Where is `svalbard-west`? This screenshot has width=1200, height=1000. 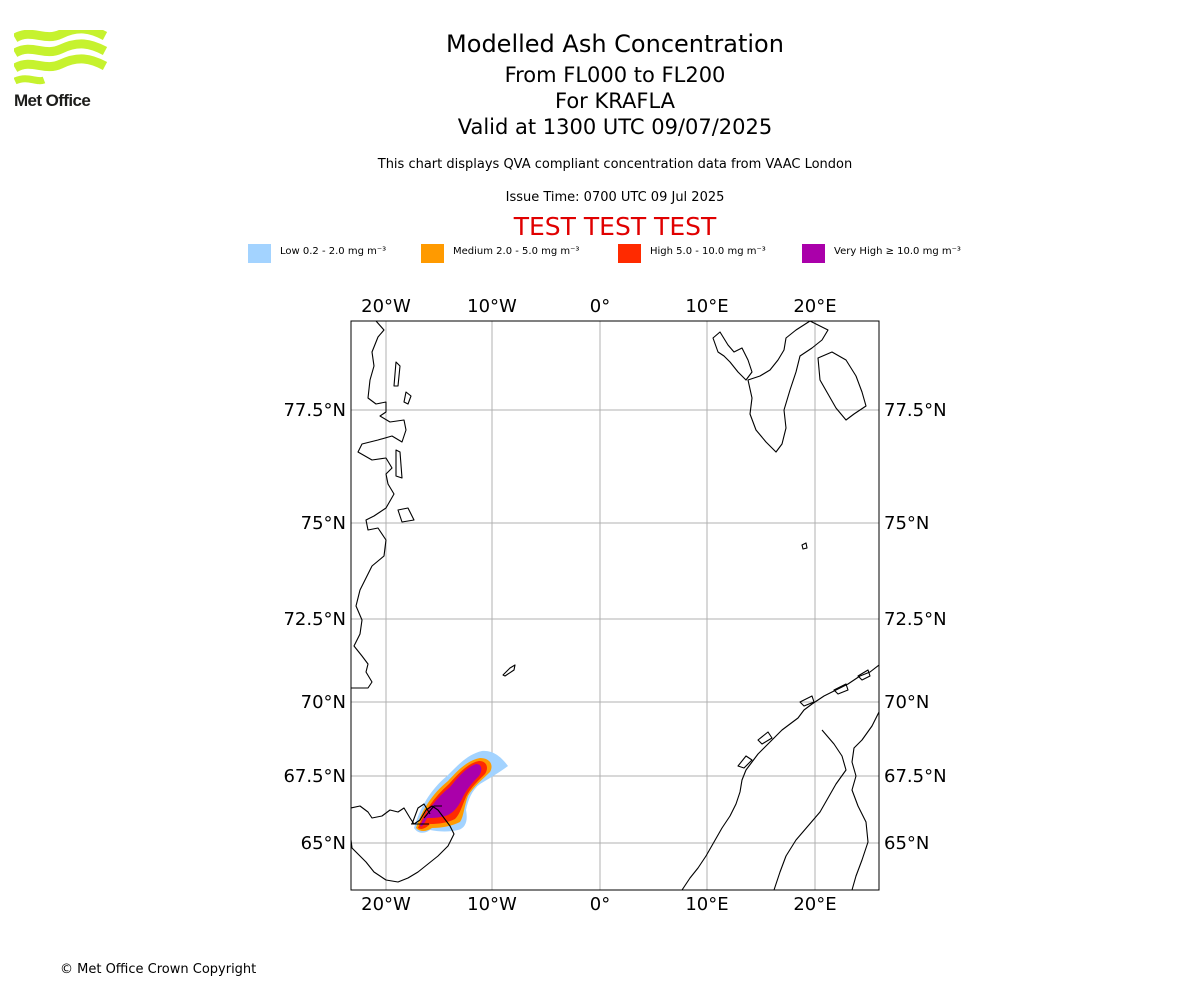 svalbard-west is located at coordinates (732, 356).